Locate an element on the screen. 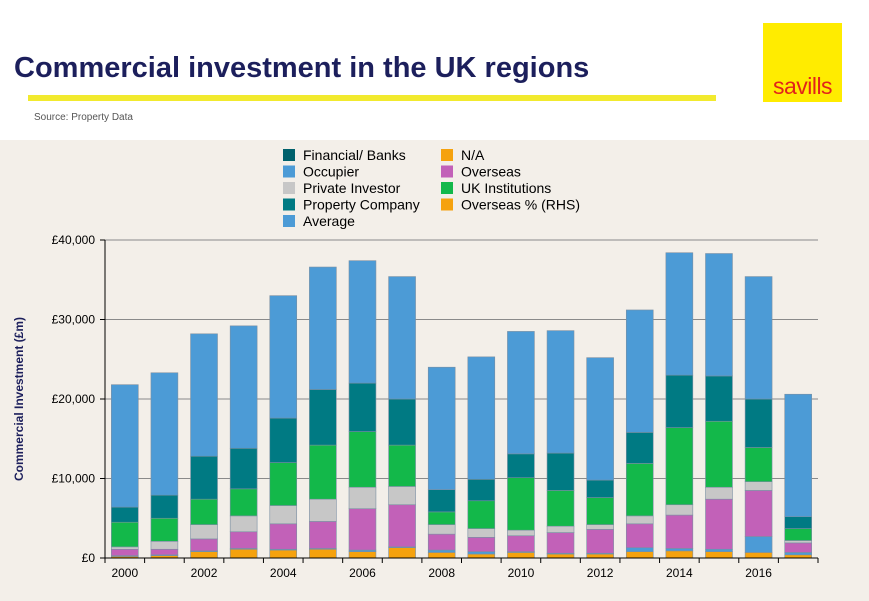  source-note: Source: Property Data is located at coordinates (83, 117).